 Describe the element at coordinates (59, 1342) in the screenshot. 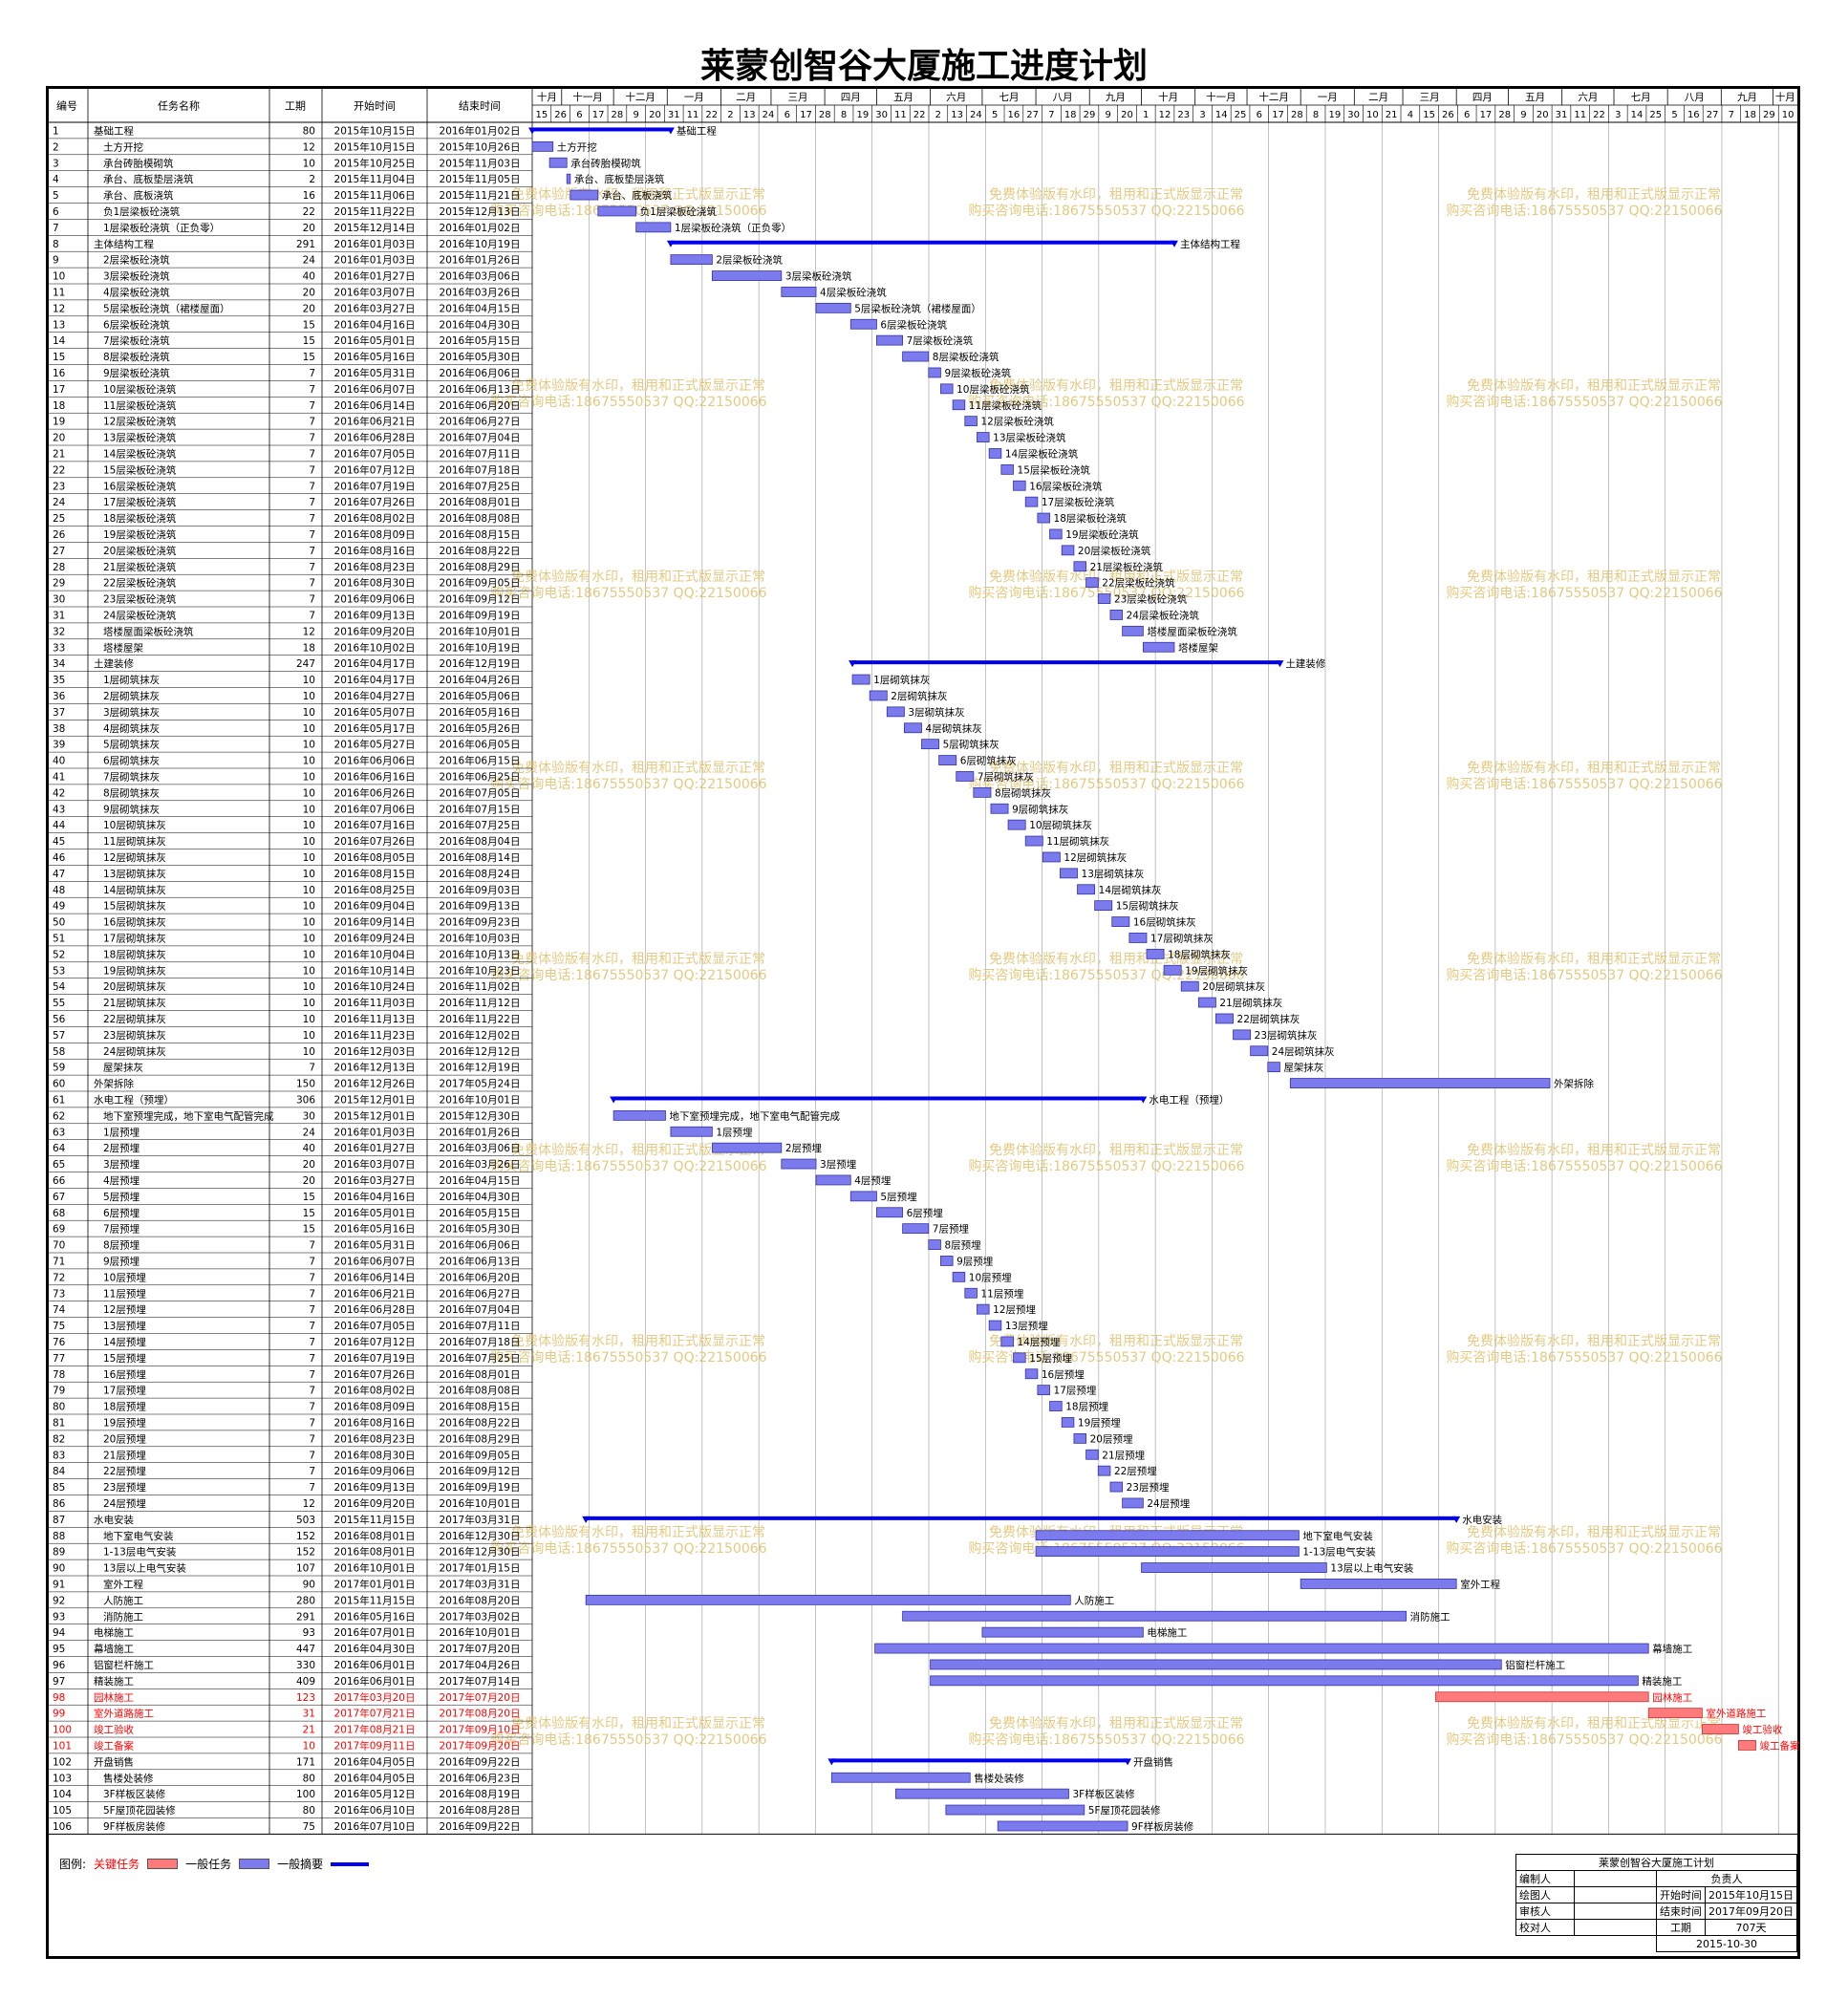

I see `task-id: 76` at that location.